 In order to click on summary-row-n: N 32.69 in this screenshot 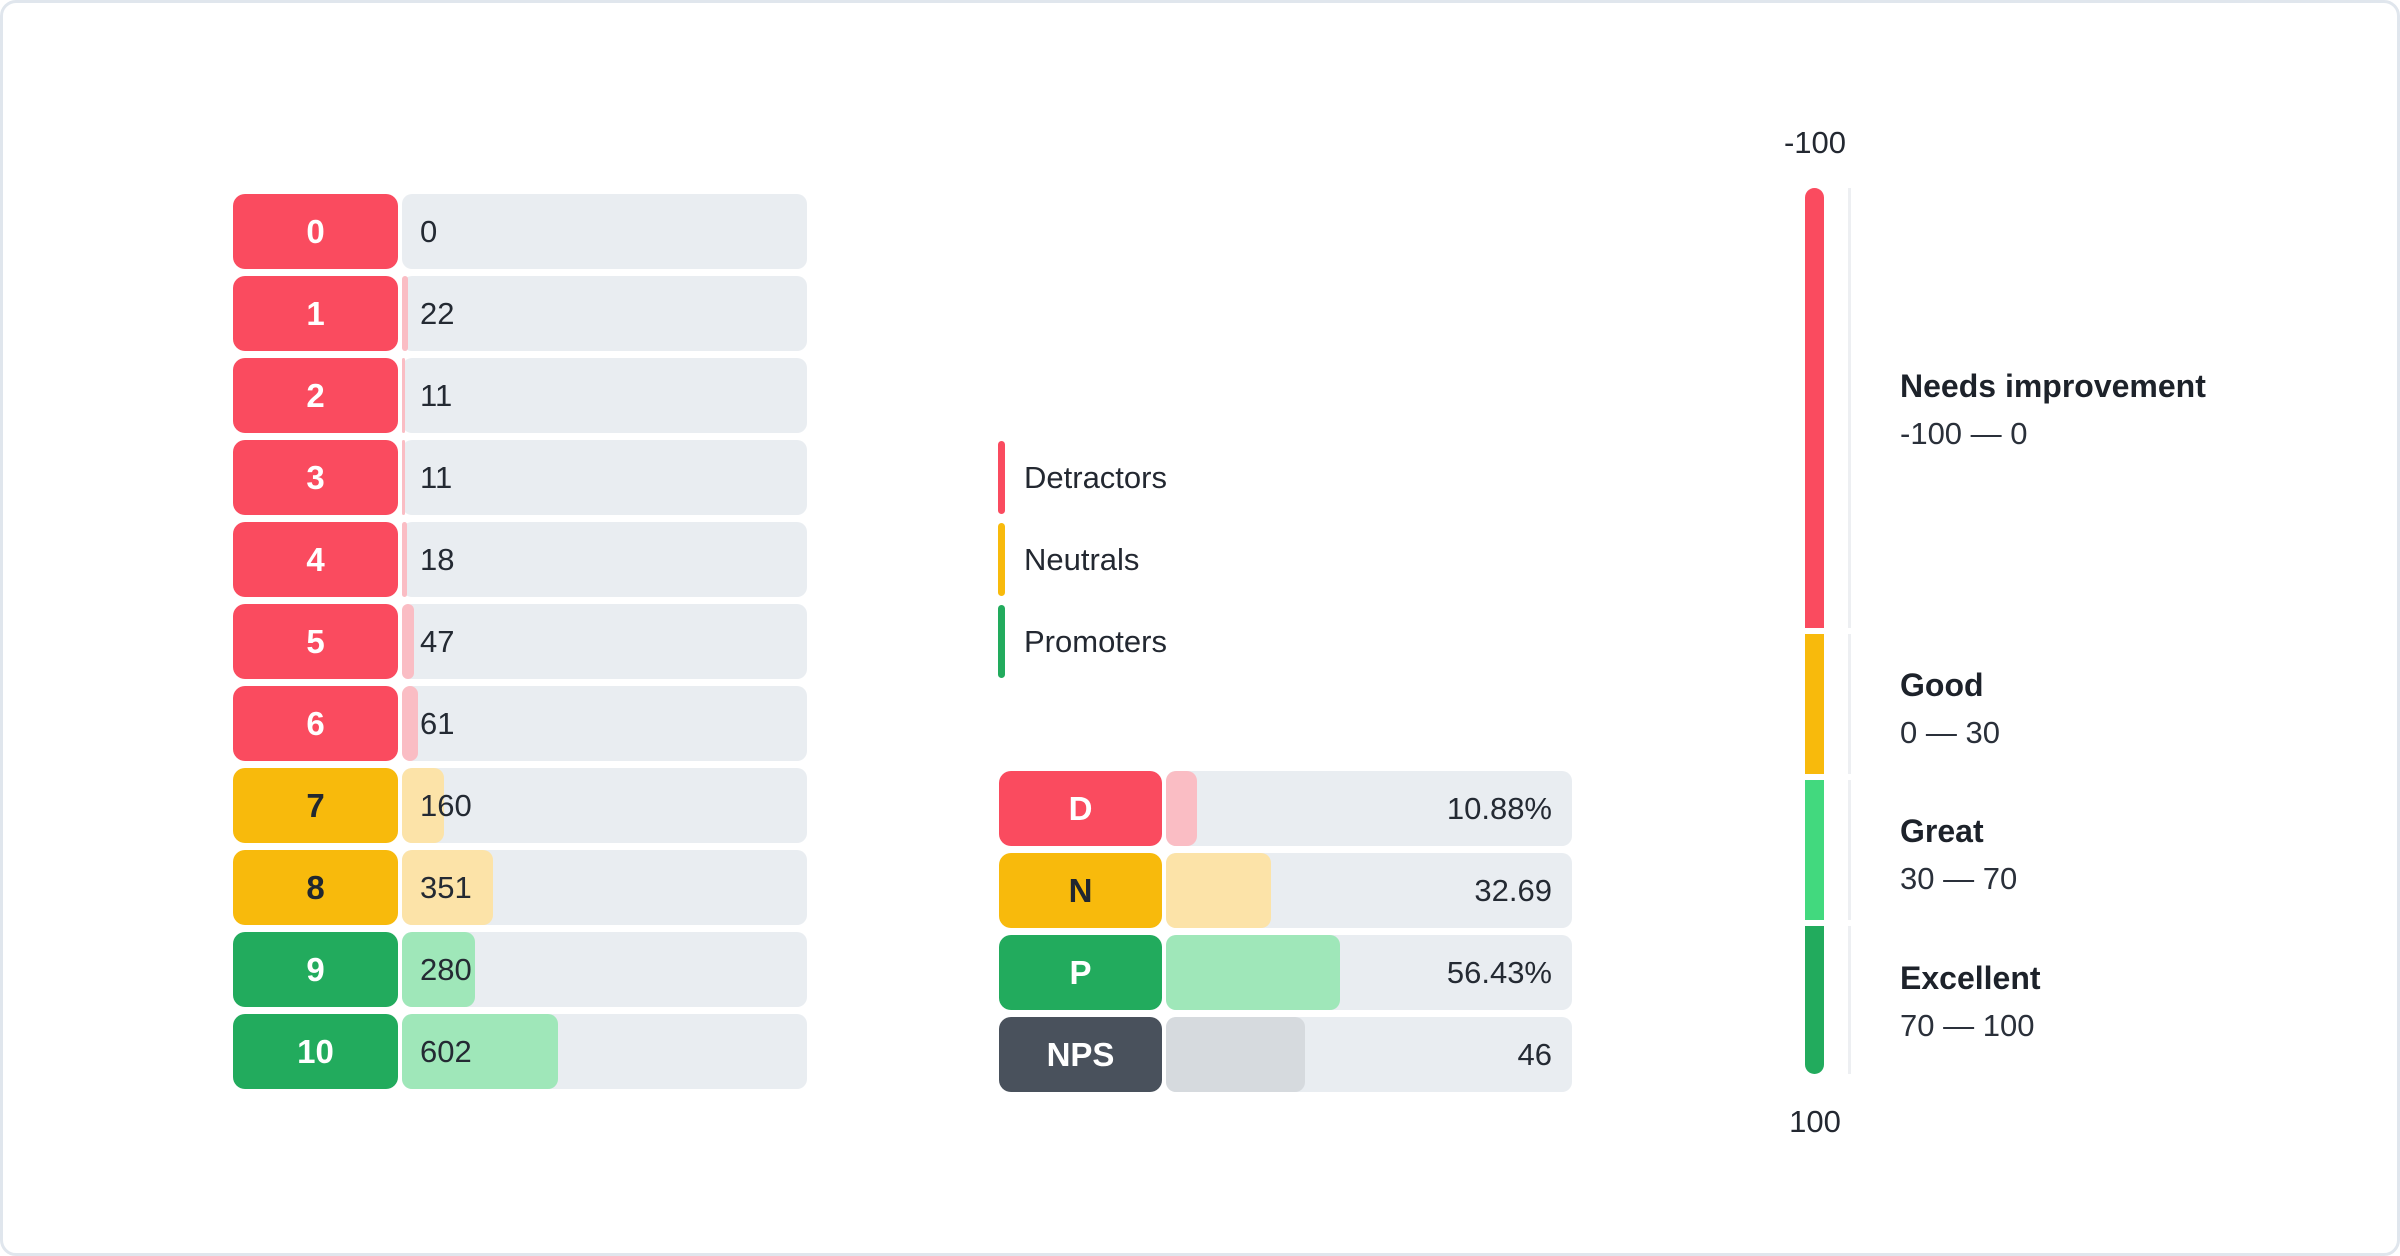, I will do `click(1285, 890)`.